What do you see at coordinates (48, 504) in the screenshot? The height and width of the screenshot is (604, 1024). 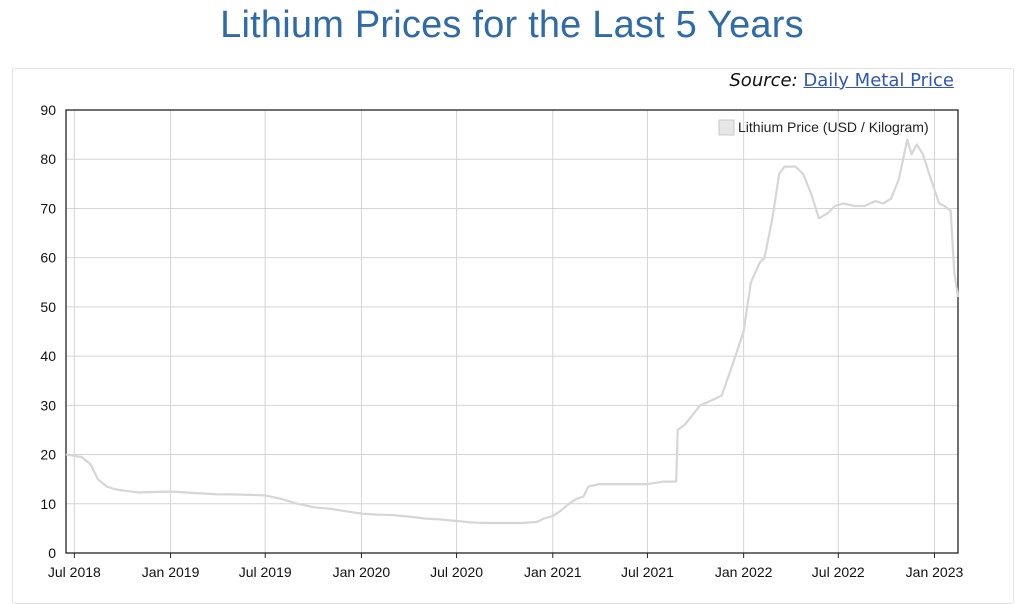 I see `y-tick-label: 10` at bounding box center [48, 504].